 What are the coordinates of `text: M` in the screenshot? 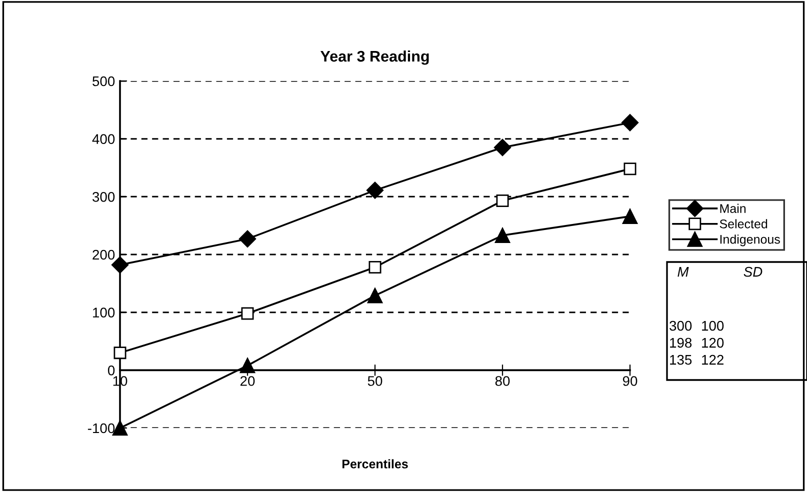 It's located at (683, 272).